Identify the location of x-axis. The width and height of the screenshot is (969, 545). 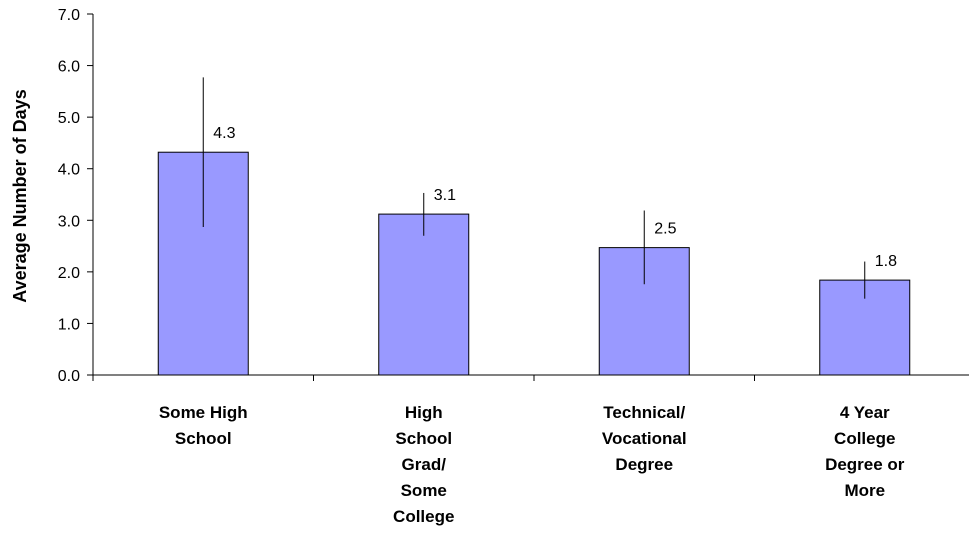
(530, 377).